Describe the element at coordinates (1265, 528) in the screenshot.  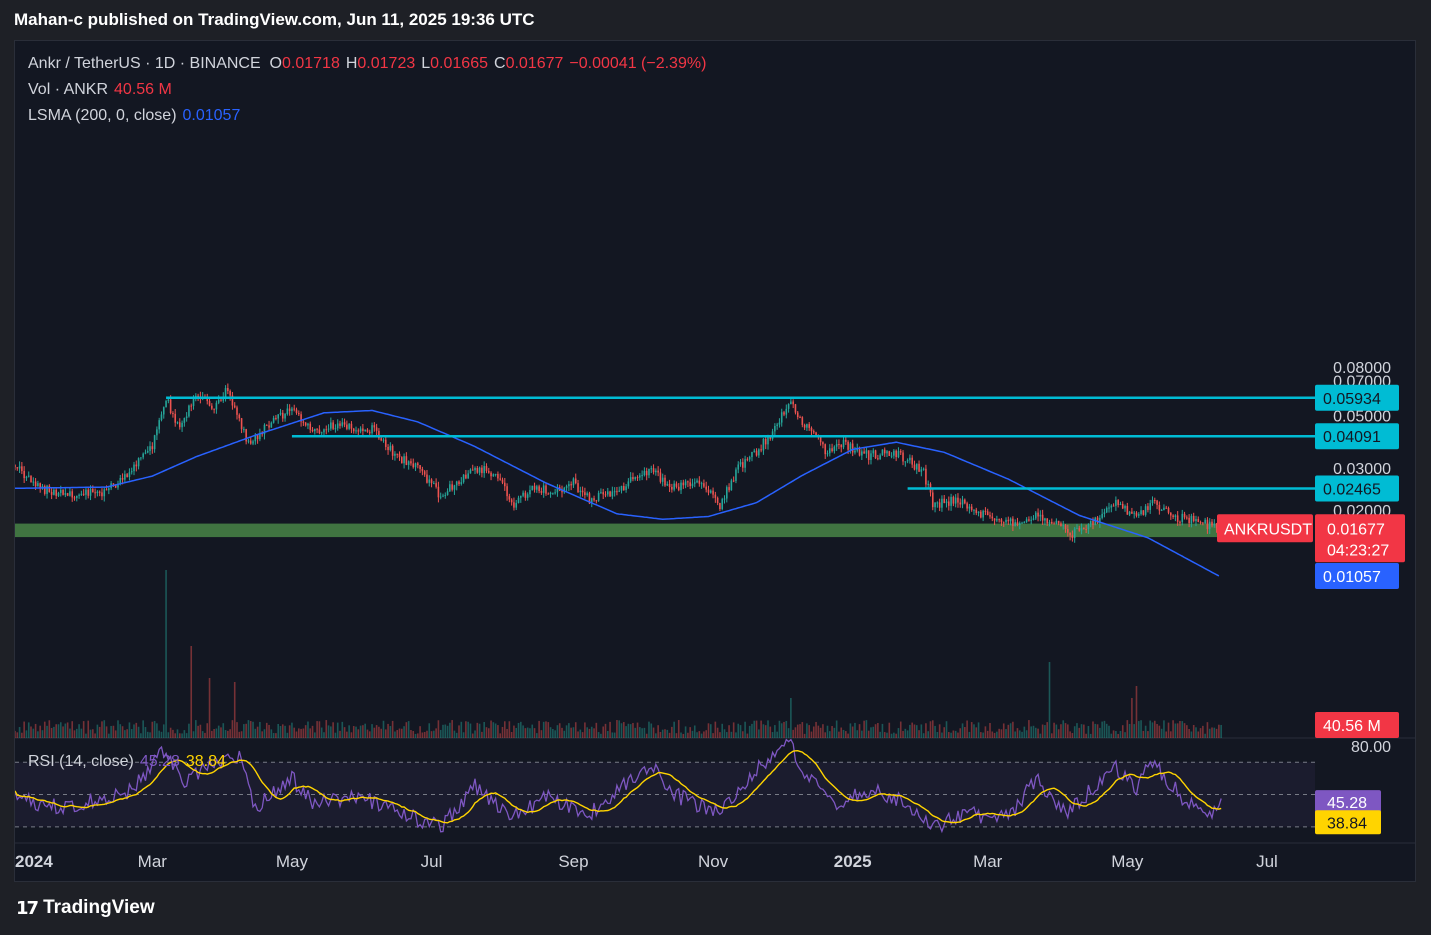
I see `symbol-price-tag: ANKRUSDT` at that location.